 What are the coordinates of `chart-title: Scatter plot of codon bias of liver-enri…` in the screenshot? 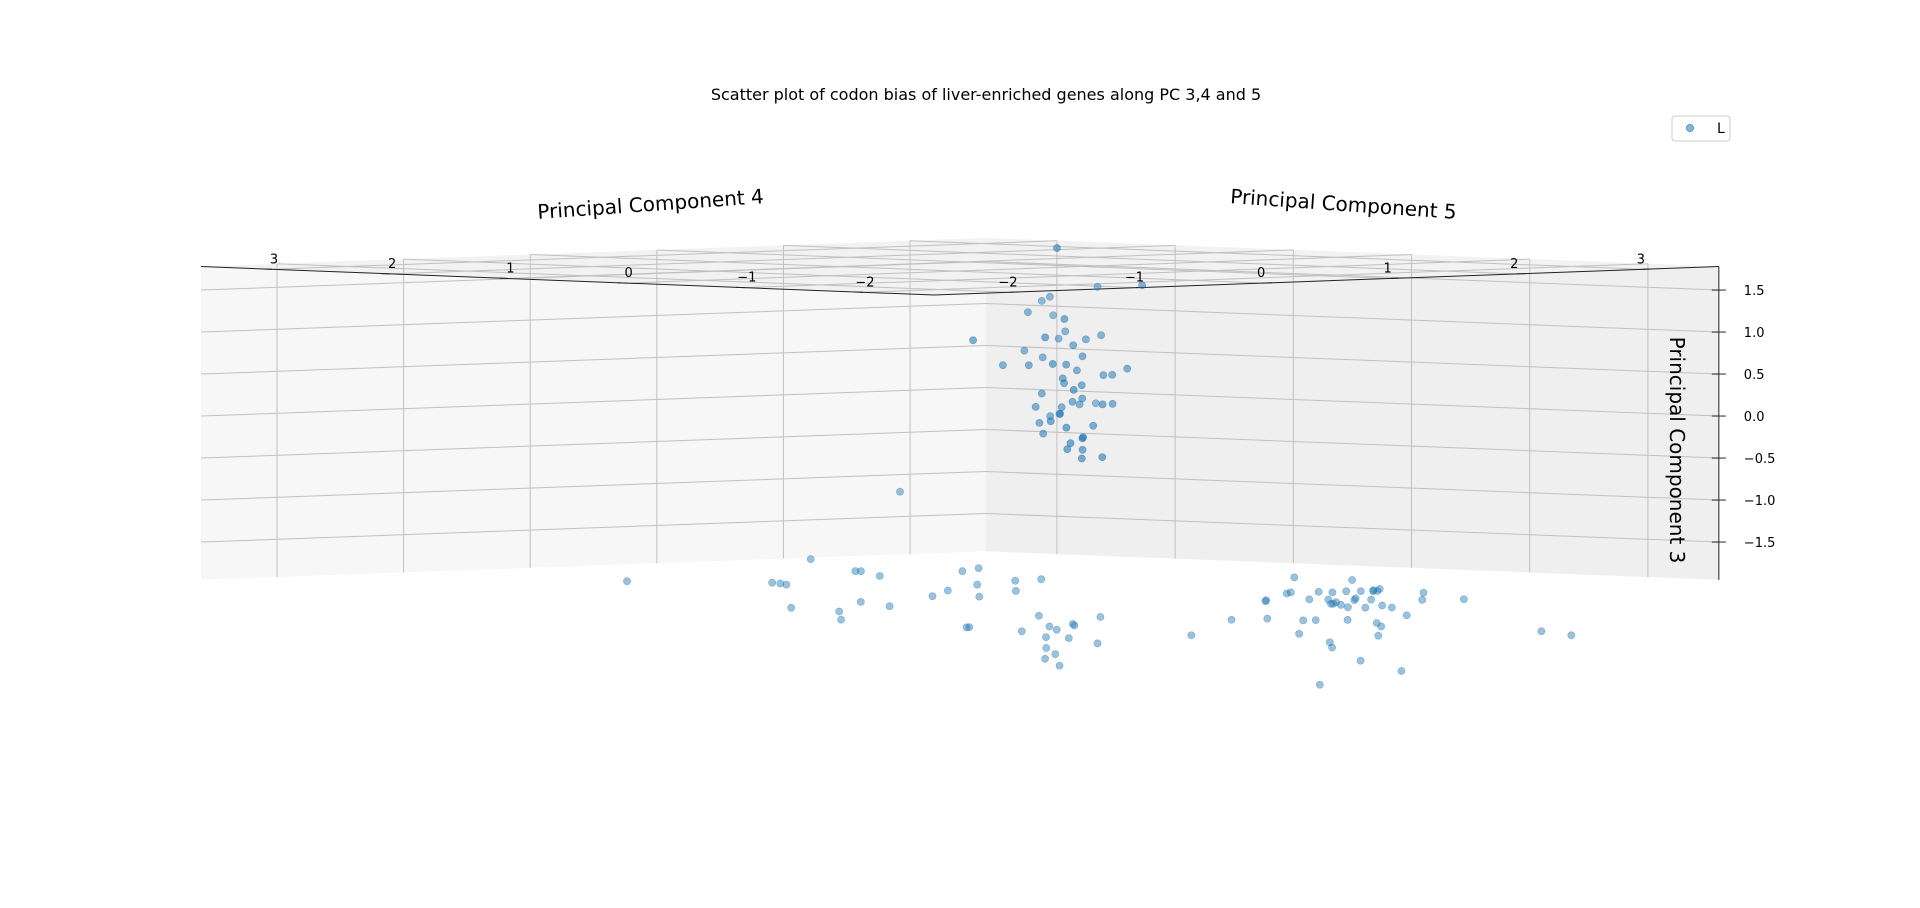 It's located at (986, 94).